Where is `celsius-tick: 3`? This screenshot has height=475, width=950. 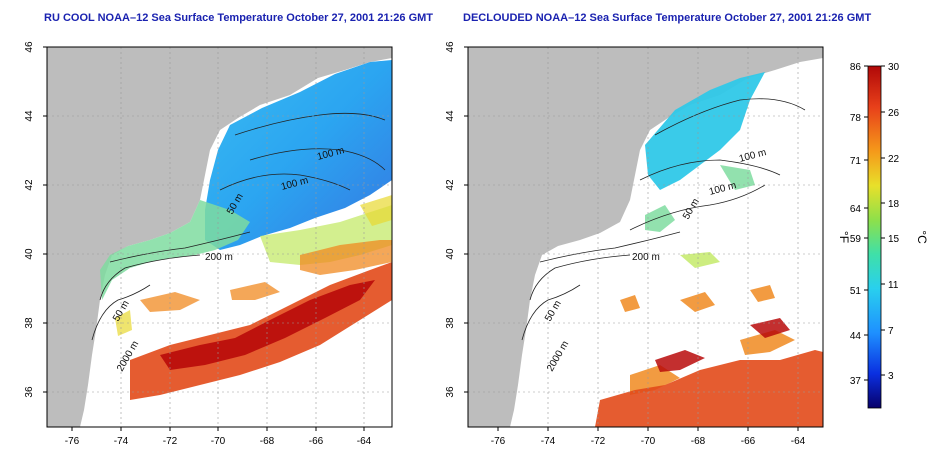 celsius-tick: 3 is located at coordinates (891, 376).